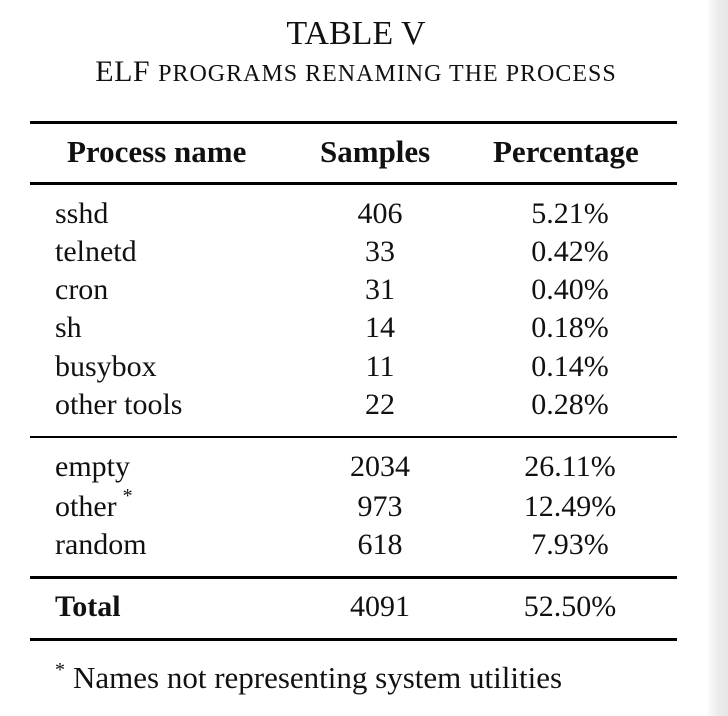  What do you see at coordinates (106, 366) in the screenshot?
I see `cell-process-name: busybox` at bounding box center [106, 366].